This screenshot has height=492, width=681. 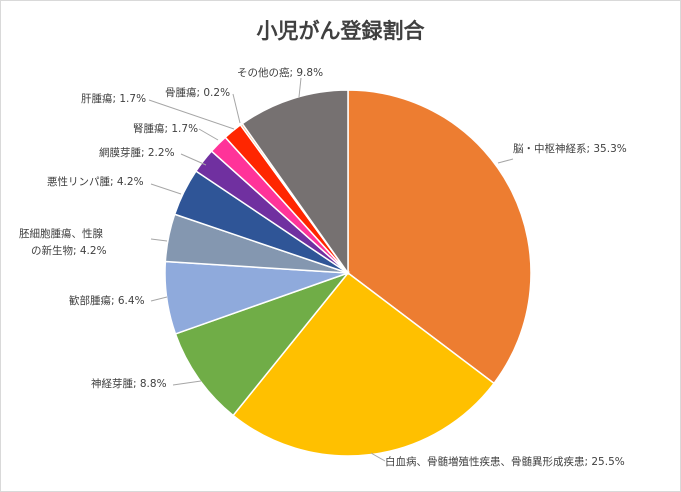 What do you see at coordinates (129, 383) in the screenshot?
I see `data-label-3: 神経芽腫; 8.8%` at bounding box center [129, 383].